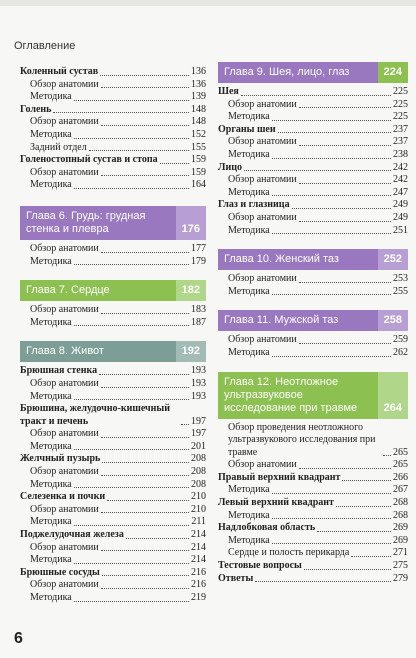 This screenshot has height=658, width=416. Describe the element at coordinates (400, 503) in the screenshot. I see `entry-page: 268` at that location.